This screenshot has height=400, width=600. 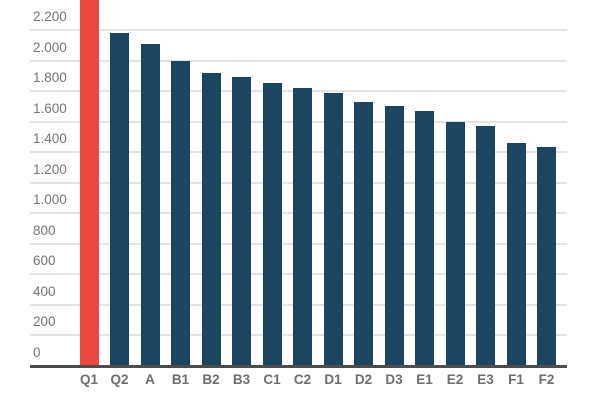 What do you see at coordinates (119, 379) in the screenshot?
I see `x-tick-label: Q2` at bounding box center [119, 379].